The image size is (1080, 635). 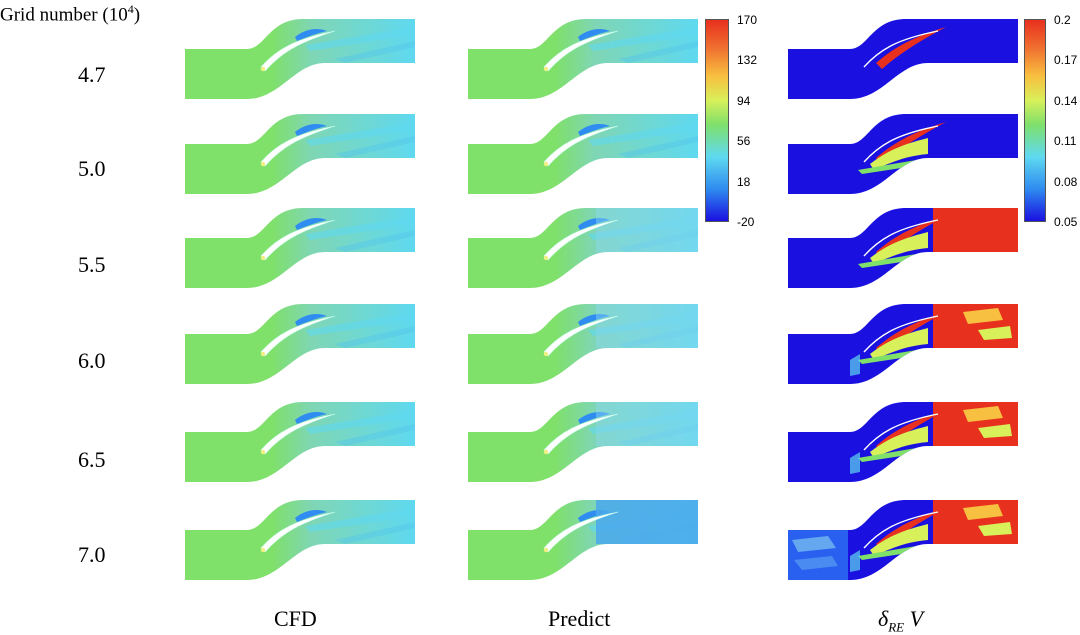 I want to click on error-tick-0-2: 0.2, so click(x=1062, y=20).